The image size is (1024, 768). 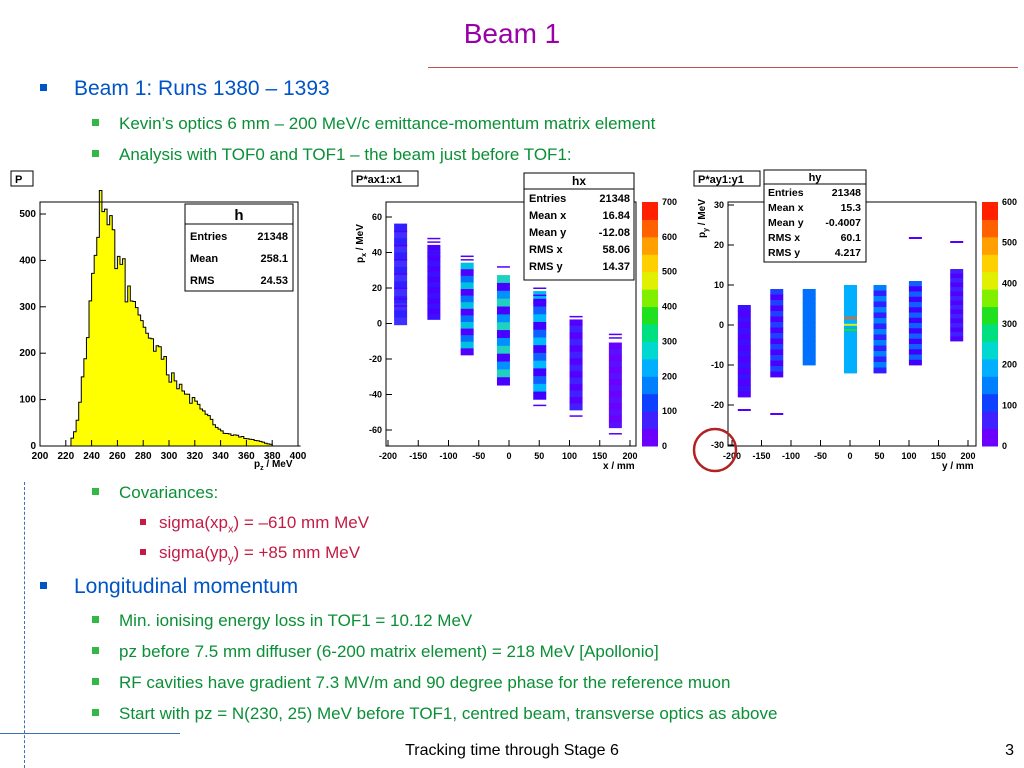 I want to click on slide-title: Beam 1, so click(x=512, y=33).